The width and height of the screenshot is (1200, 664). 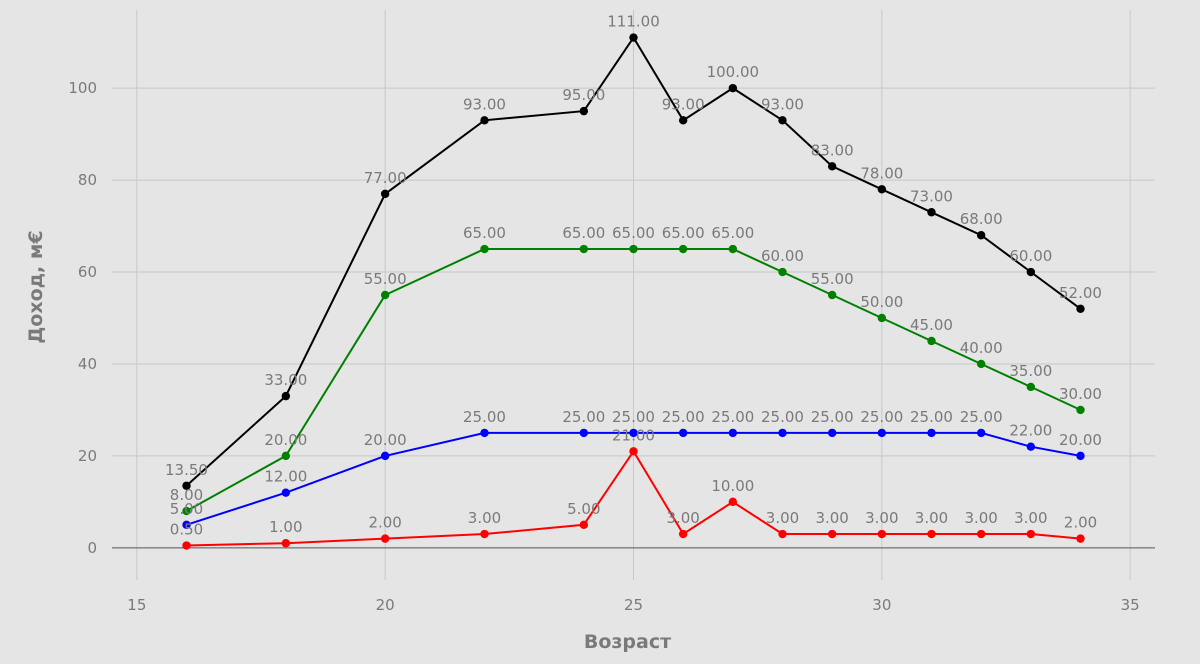 What do you see at coordinates (1080, 523) in the screenshot?
I see `data-label: 2.00` at bounding box center [1080, 523].